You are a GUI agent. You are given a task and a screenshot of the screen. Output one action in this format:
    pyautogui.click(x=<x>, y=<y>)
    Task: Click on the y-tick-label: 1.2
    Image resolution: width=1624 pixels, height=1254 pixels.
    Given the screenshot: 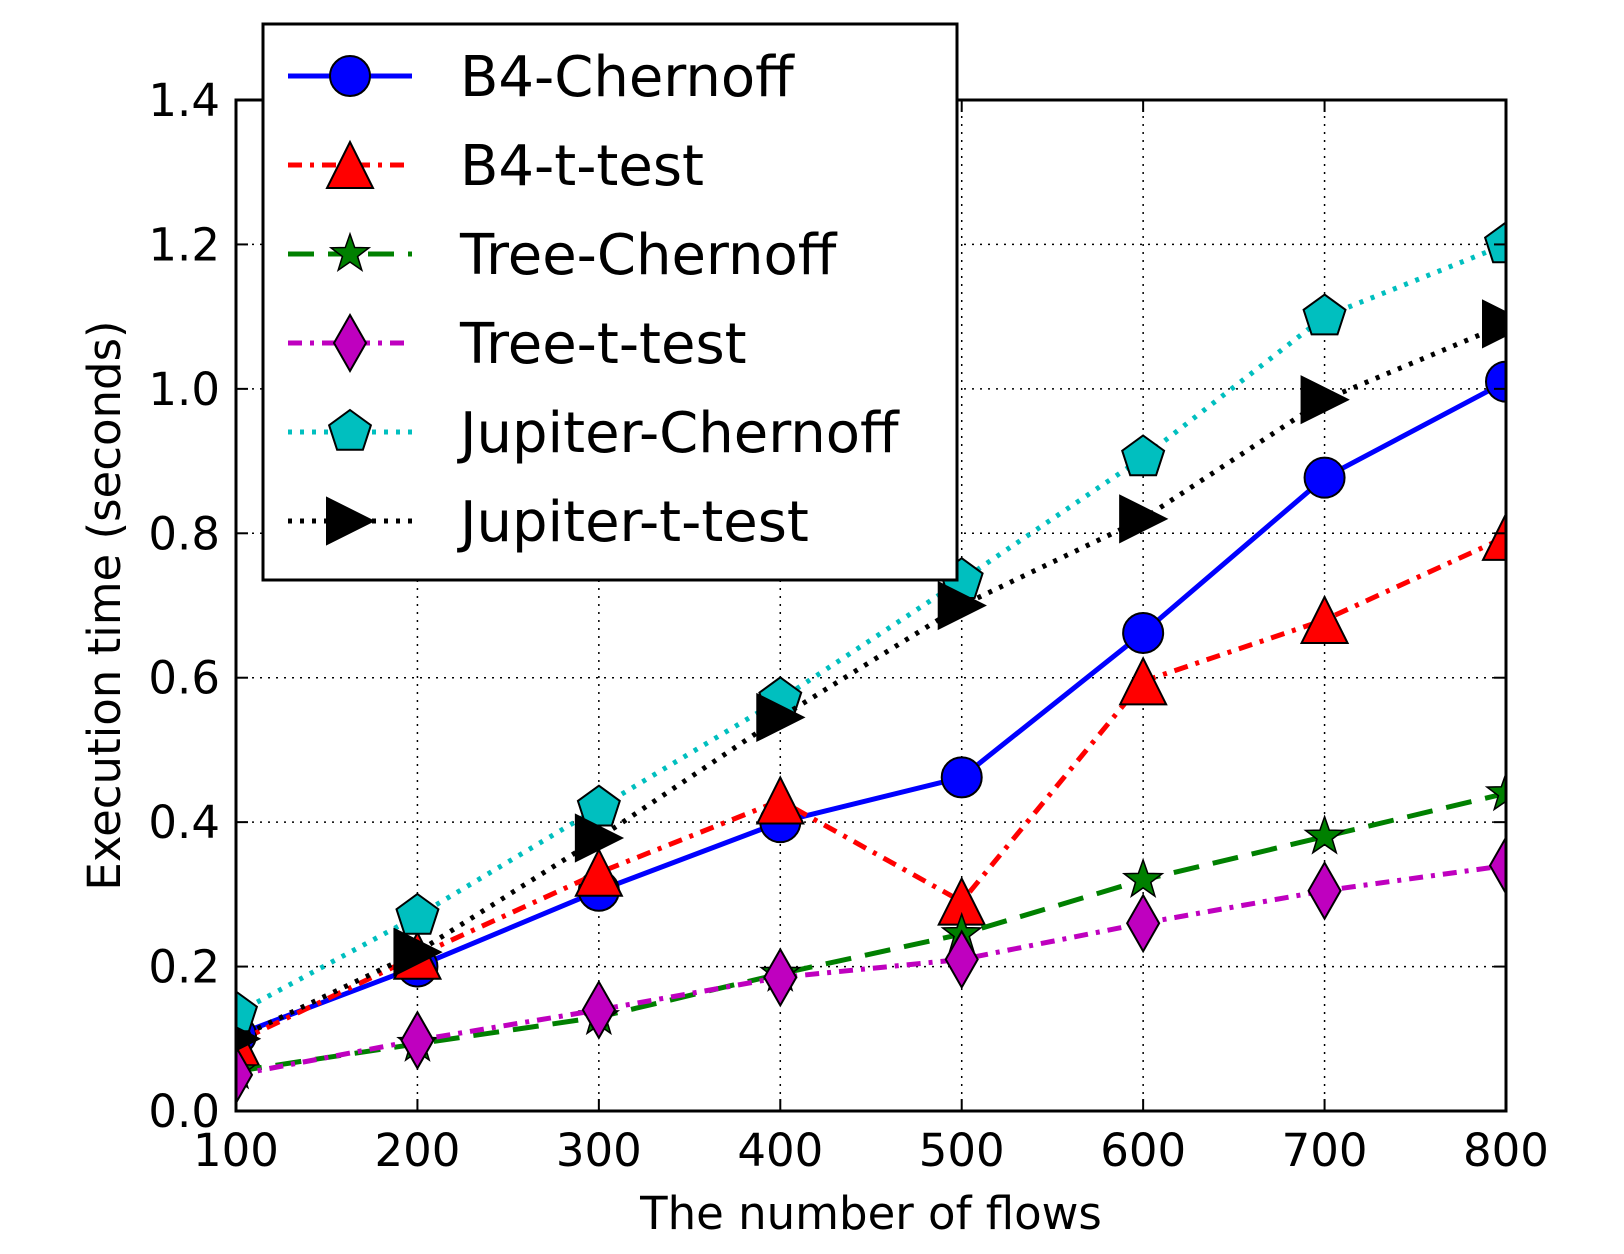 What is the action you would take?
    pyautogui.click(x=184, y=244)
    